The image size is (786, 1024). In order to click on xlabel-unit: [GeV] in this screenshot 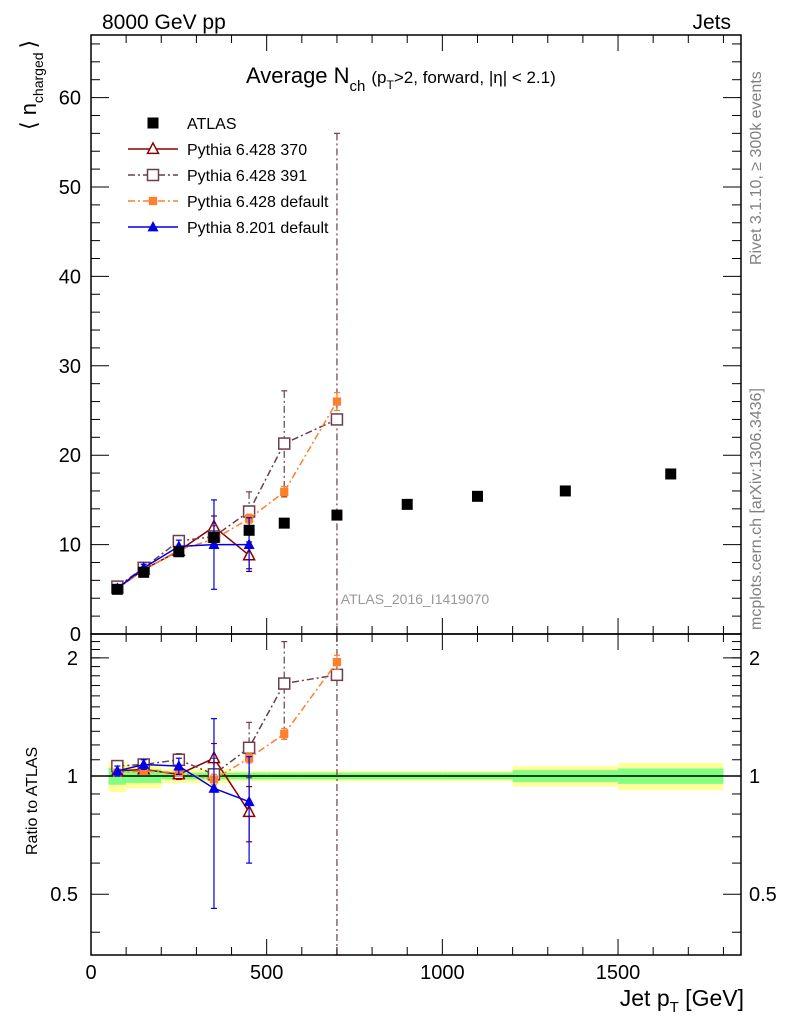, I will do `click(711, 998)`.